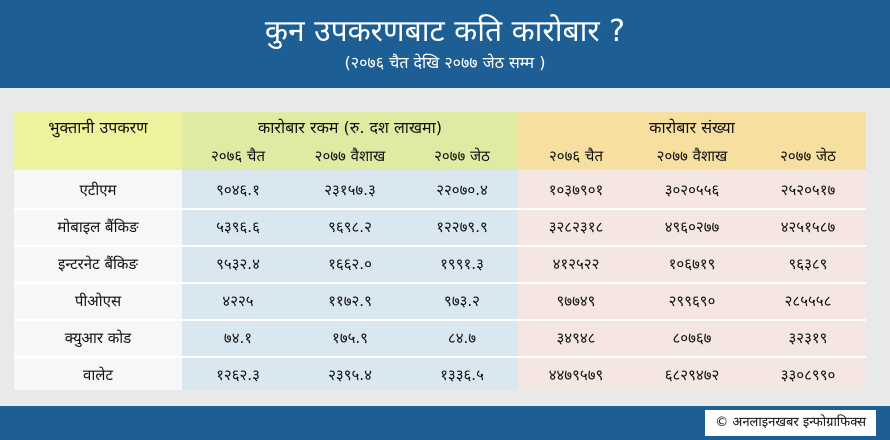 The width and height of the screenshot is (890, 440). What do you see at coordinates (350, 141) in the screenshot?
I see `amount-header-background` at bounding box center [350, 141].